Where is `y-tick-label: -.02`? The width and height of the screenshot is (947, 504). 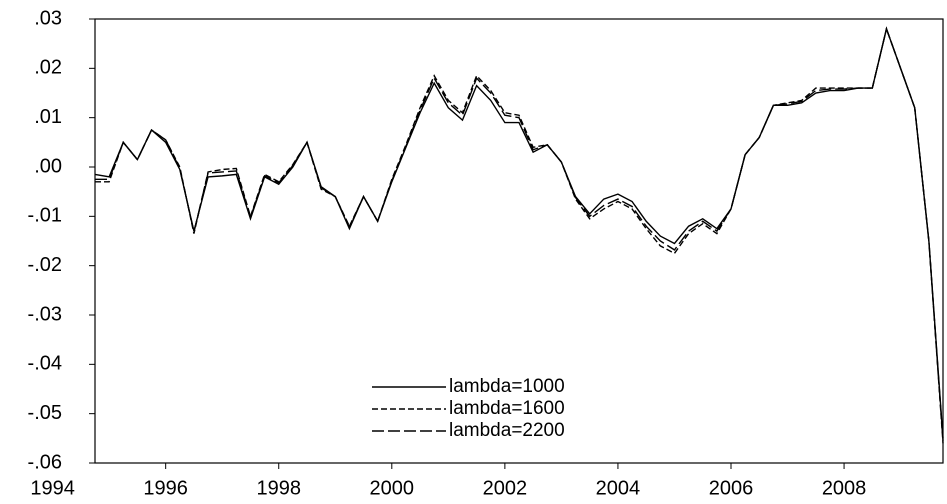
y-tick-label: -.02 is located at coordinates (45, 265).